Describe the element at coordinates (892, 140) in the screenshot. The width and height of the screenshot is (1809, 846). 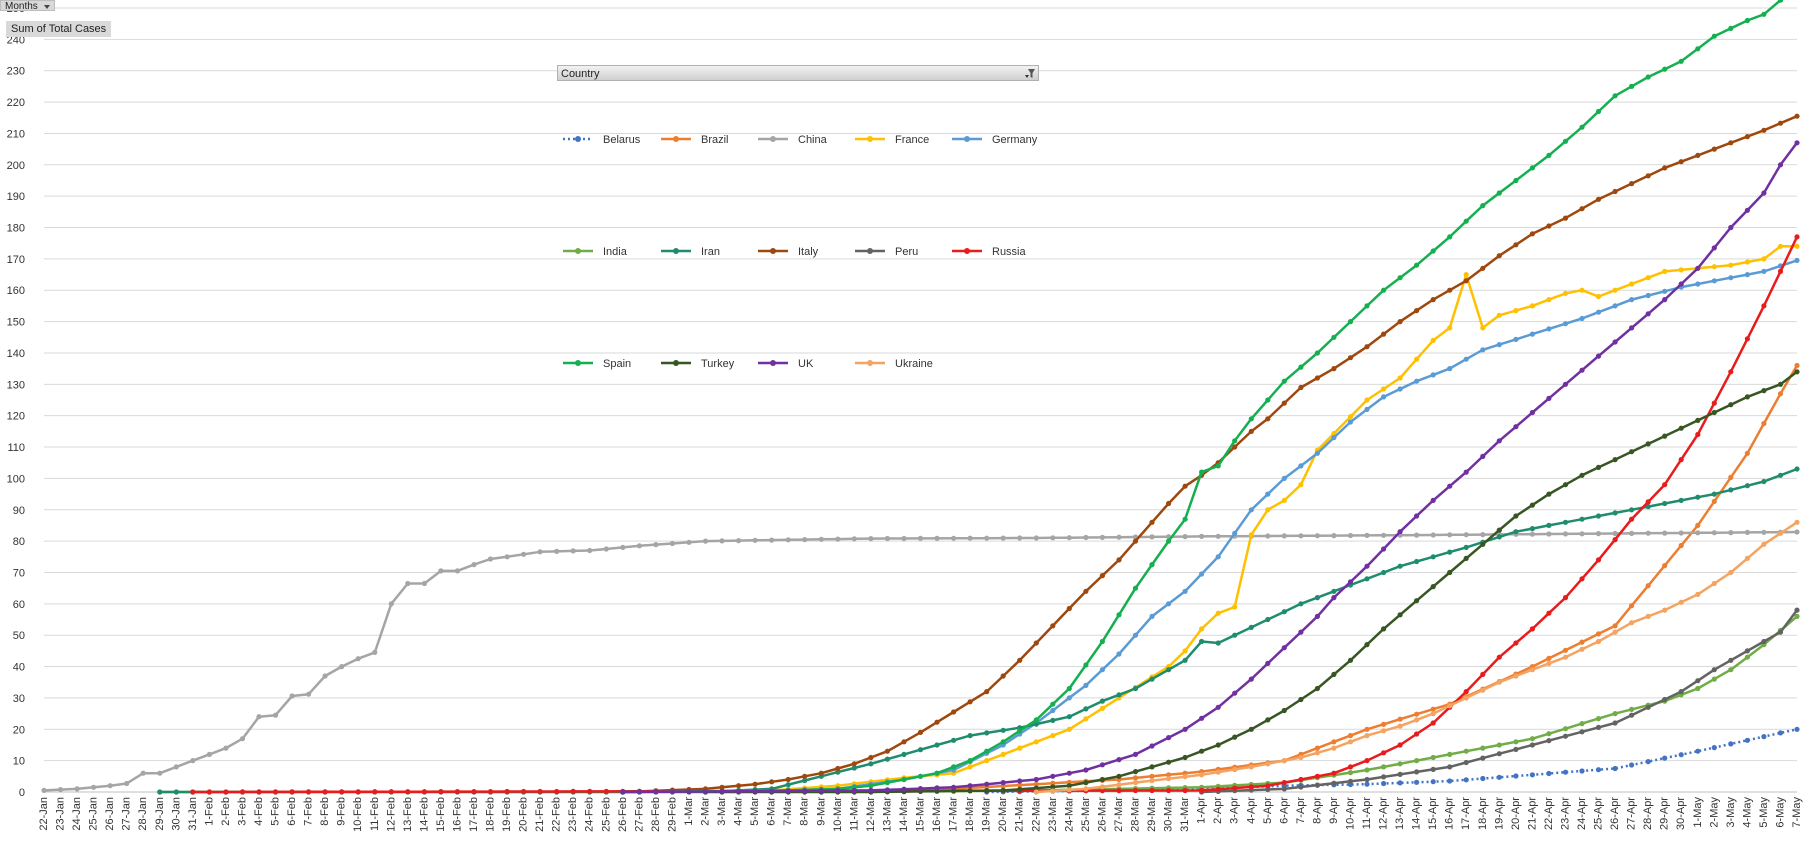
I see `legend-entry-france: France` at that location.